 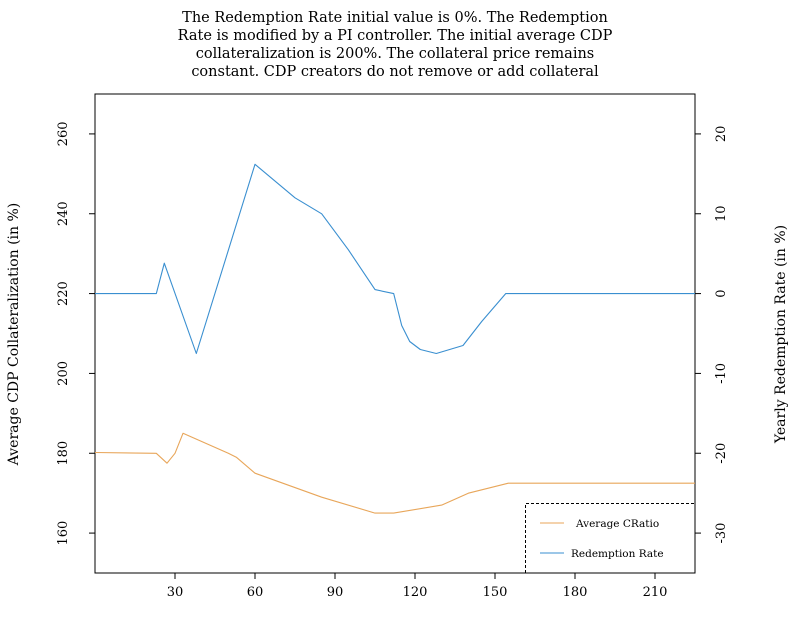 I want to click on y-left-tick-label-240: 240, so click(x=63, y=213).